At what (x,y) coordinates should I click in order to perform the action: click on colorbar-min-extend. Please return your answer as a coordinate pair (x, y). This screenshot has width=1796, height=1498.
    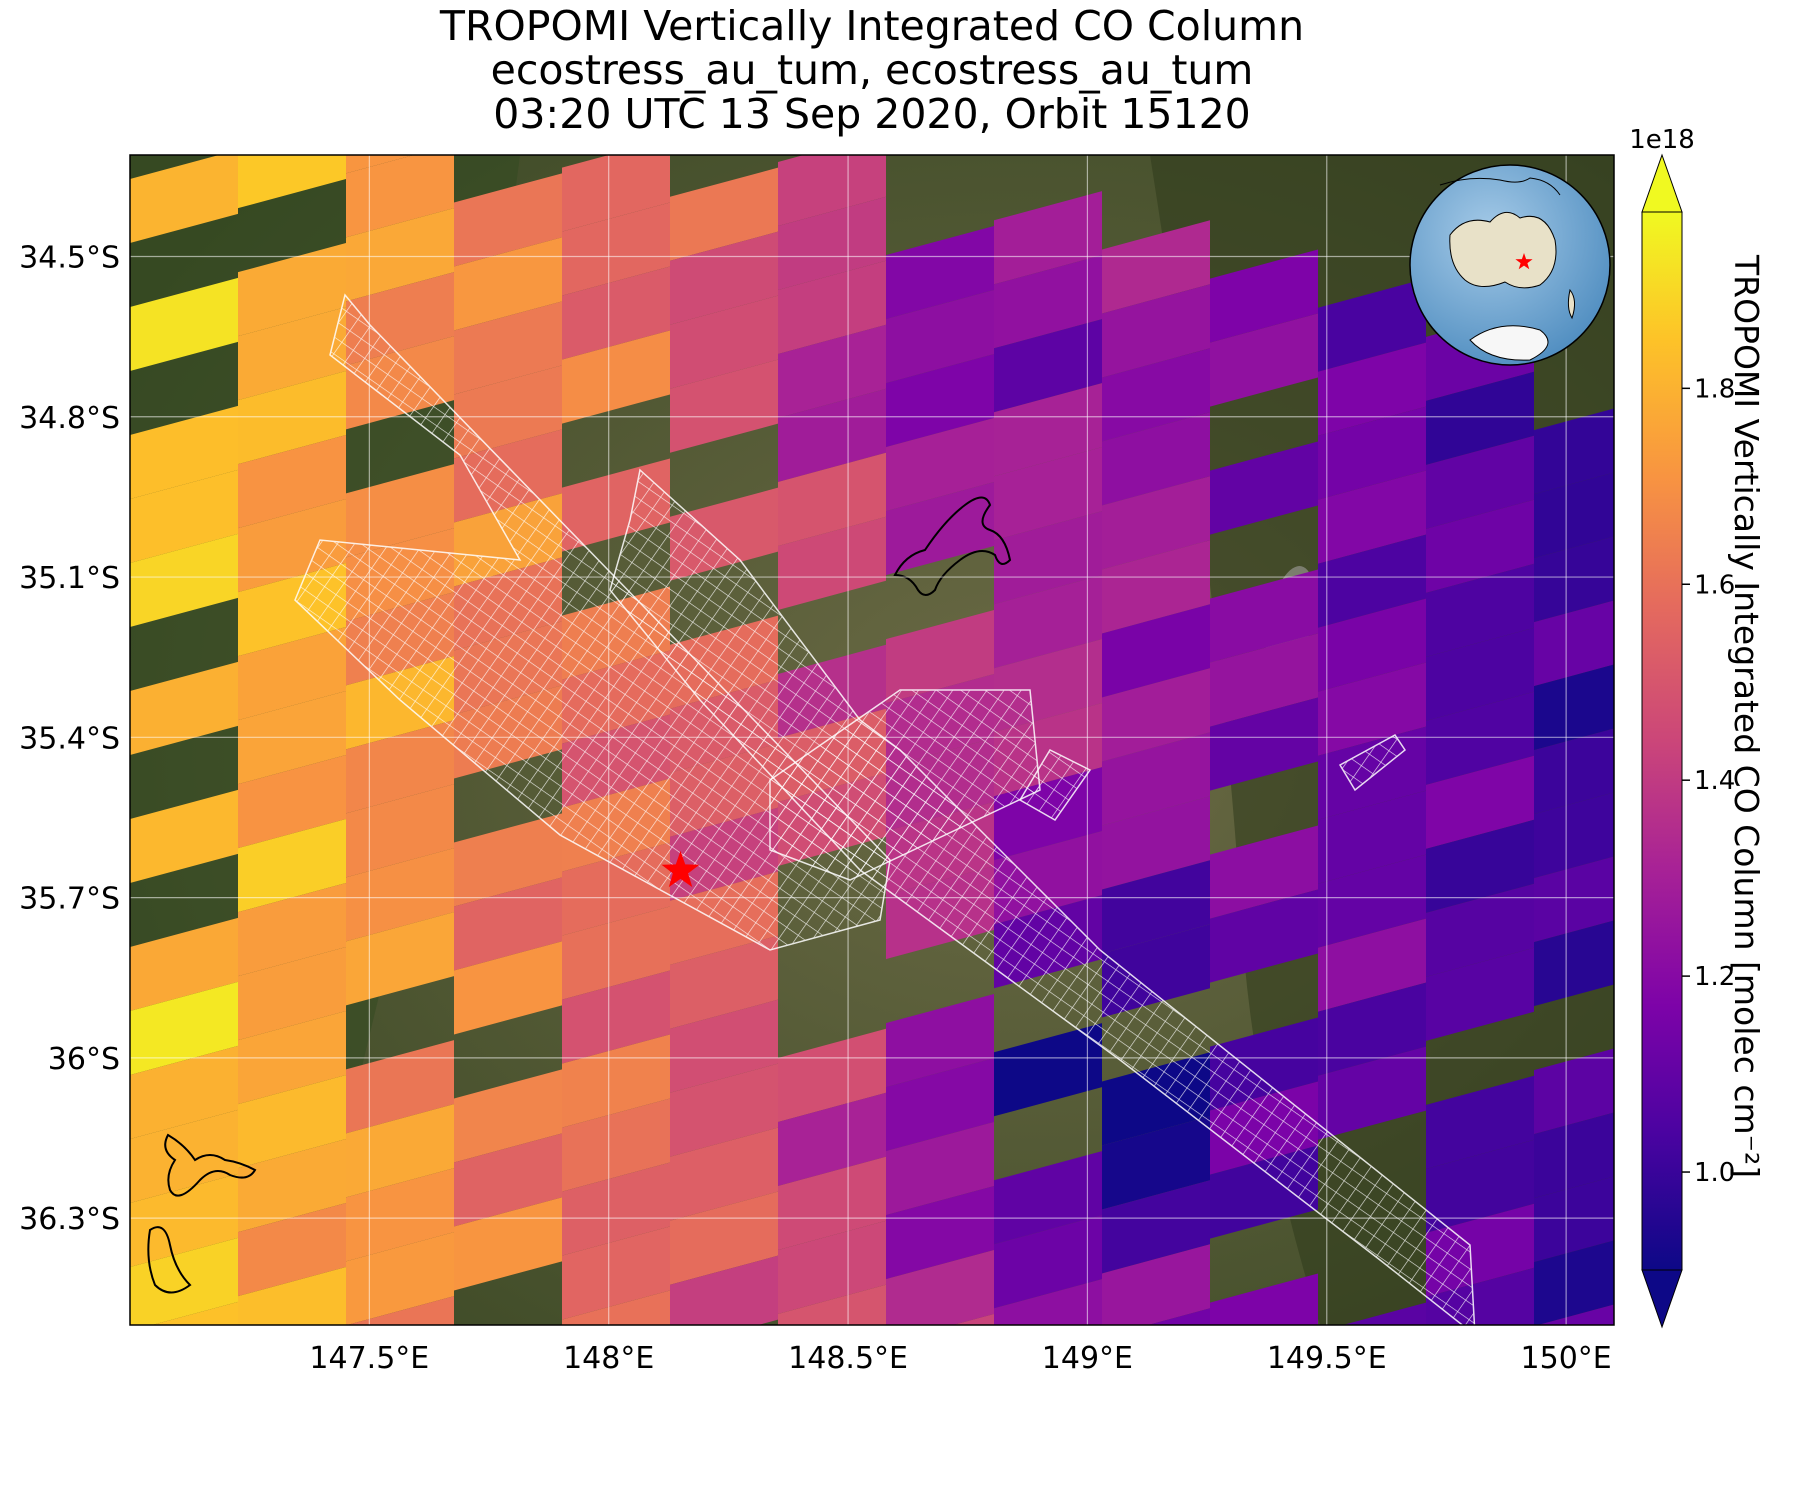
    Looking at the image, I should click on (1662, 1299).